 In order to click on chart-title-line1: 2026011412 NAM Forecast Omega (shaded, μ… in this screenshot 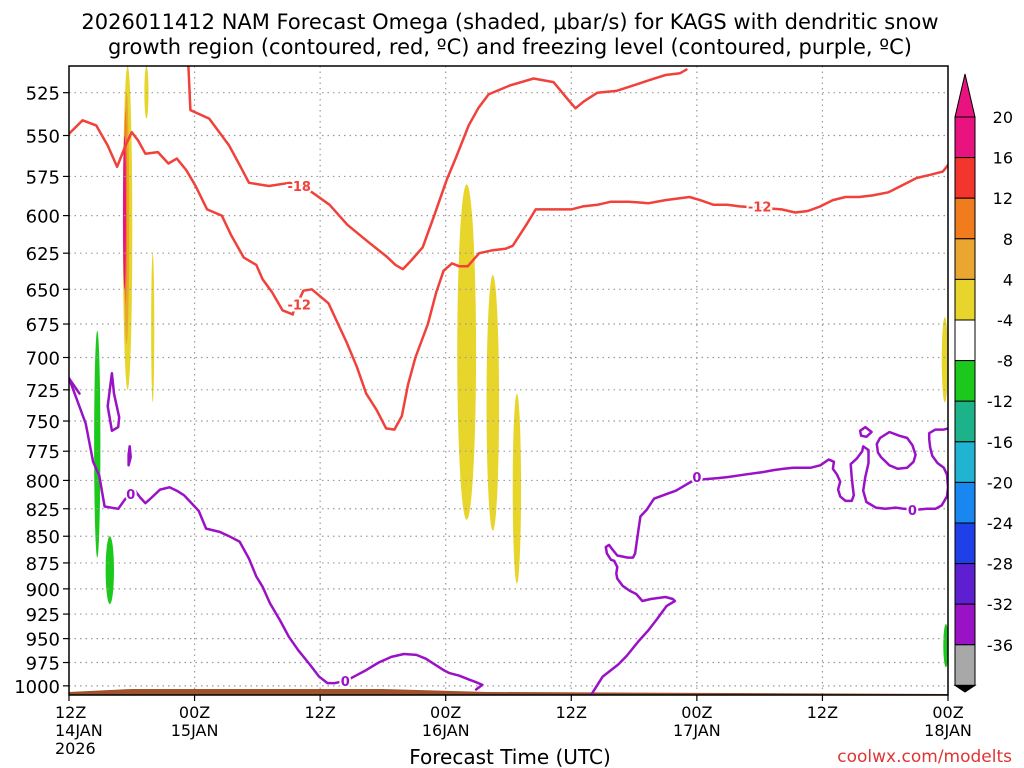, I will do `click(509, 22)`.